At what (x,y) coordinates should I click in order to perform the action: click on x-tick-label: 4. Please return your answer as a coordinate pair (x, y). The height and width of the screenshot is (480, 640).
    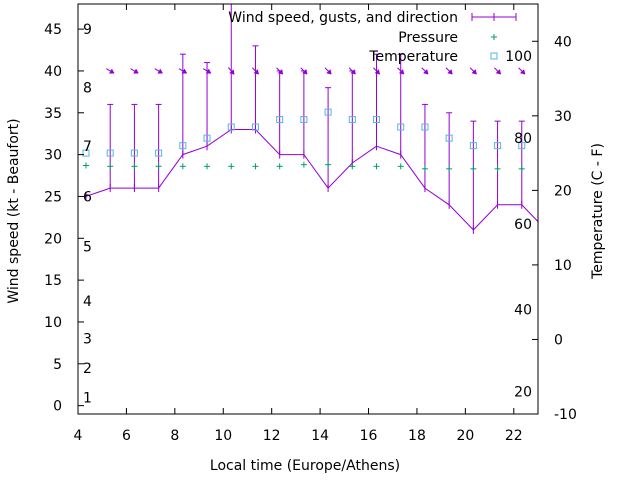
    Looking at the image, I should click on (78, 436).